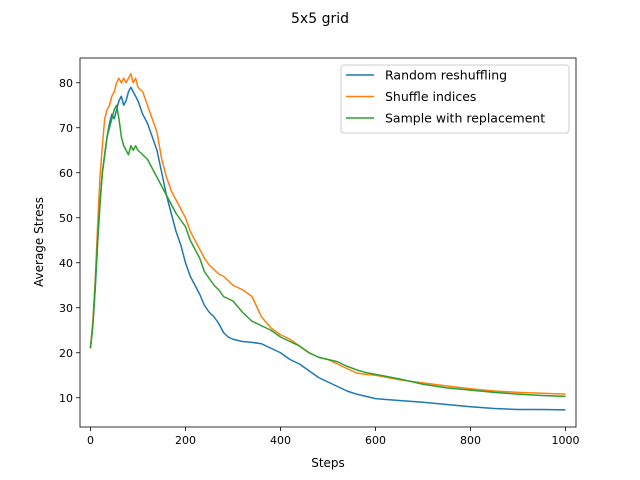 This screenshot has height=480, width=640. What do you see at coordinates (328, 463) in the screenshot?
I see `x-axis-label: Steps` at bounding box center [328, 463].